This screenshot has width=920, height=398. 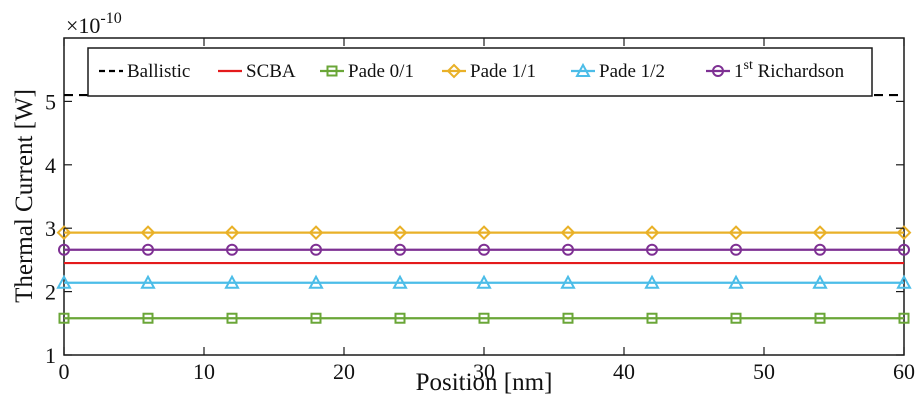 I want to click on x-tick-label: 0, so click(x=64, y=371).